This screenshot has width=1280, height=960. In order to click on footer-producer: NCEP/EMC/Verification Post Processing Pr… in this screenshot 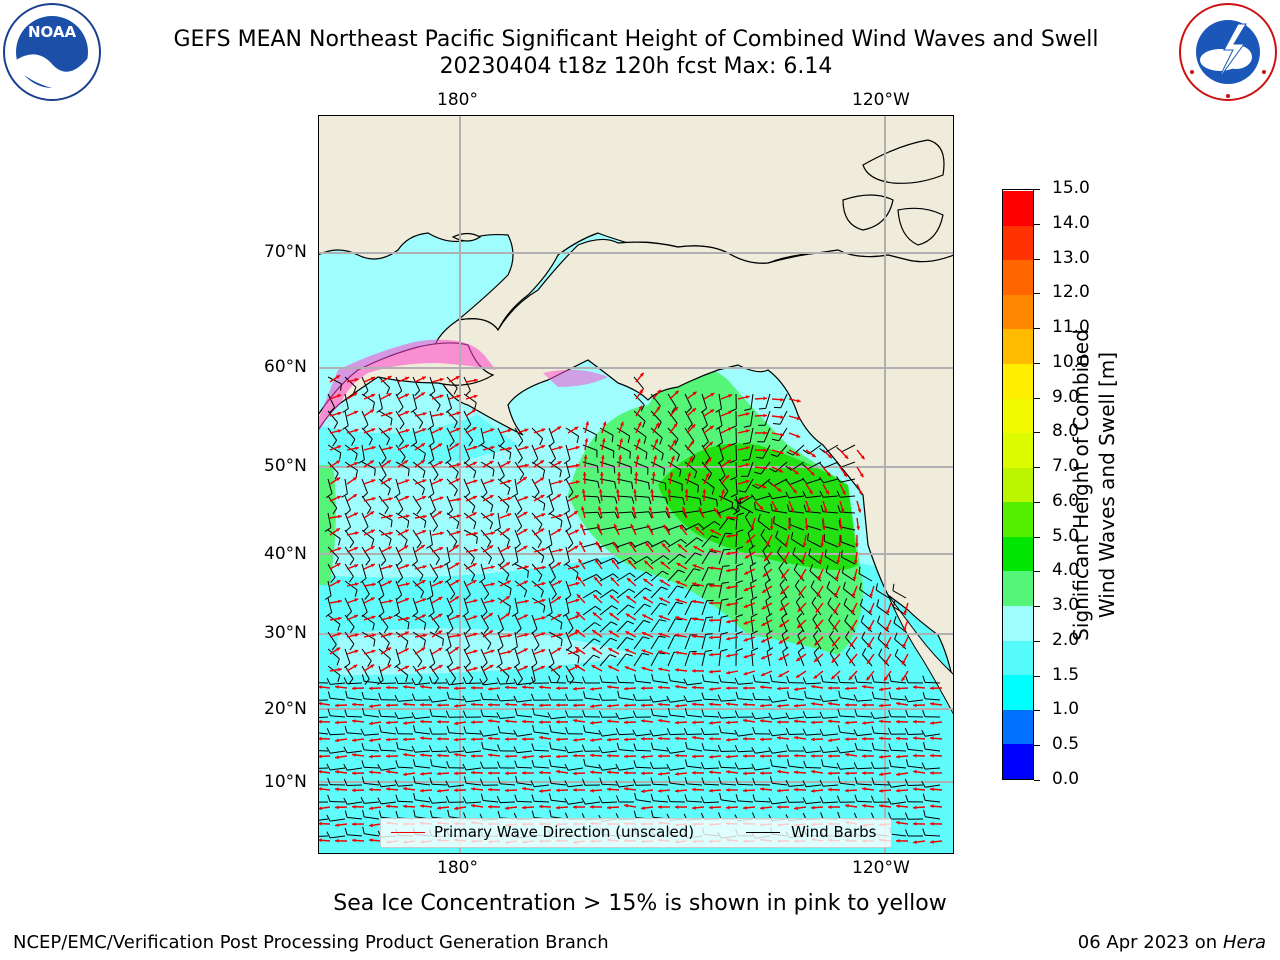, I will do `click(311, 942)`.